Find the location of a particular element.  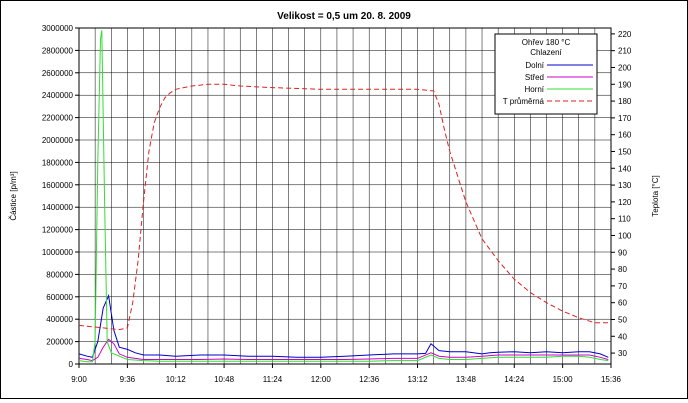

chart-title: Velikost = 0,5 um 20. 8. 2009 is located at coordinates (344, 16).